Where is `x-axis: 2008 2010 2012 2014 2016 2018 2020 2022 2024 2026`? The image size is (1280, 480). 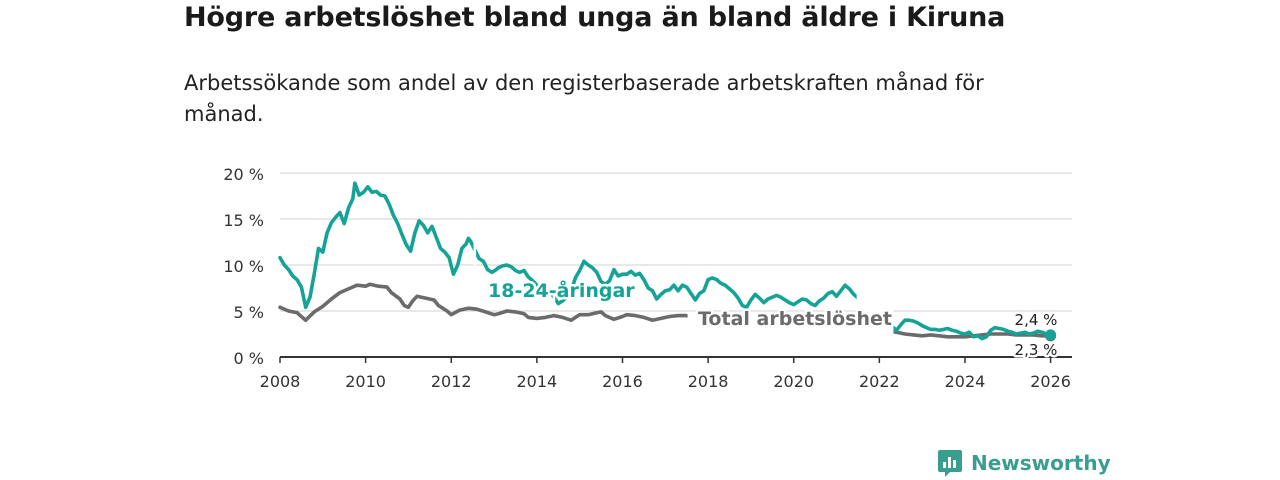 x-axis: 2008 2010 2012 2014 2016 2018 2020 2022 2024 2026 is located at coordinates (666, 373).